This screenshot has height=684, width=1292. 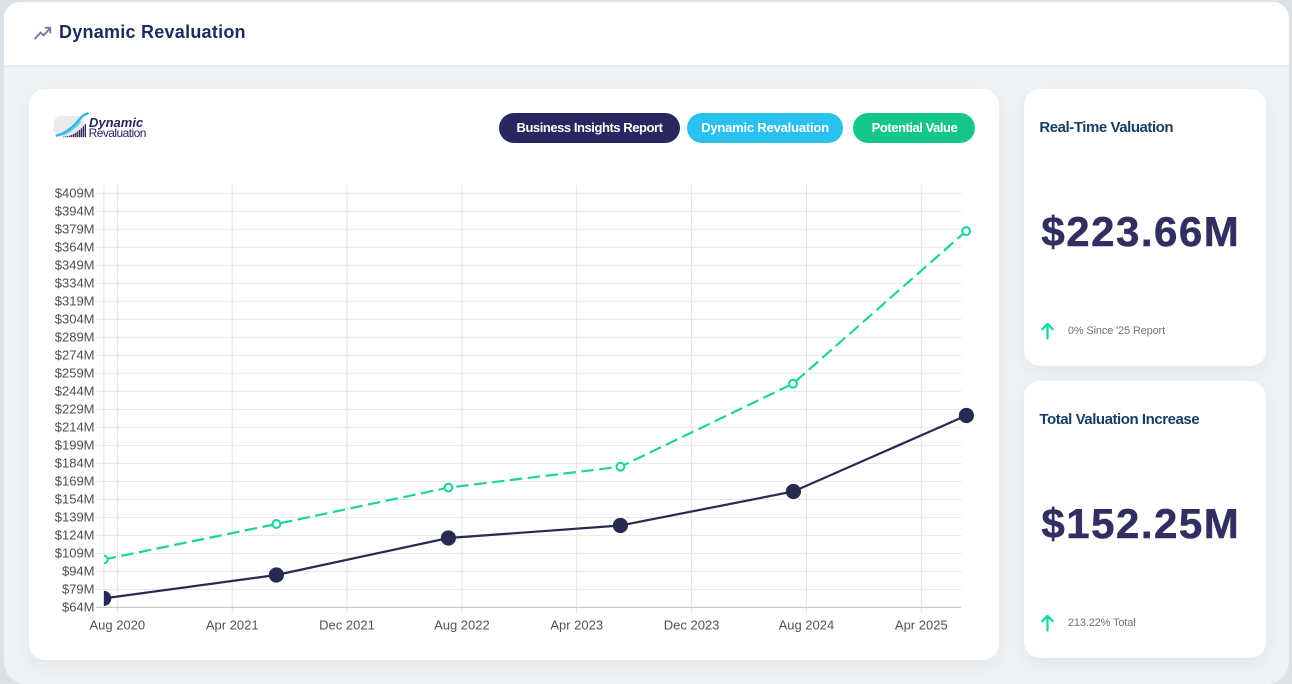 What do you see at coordinates (74, 373) in the screenshot?
I see `svg-text: $259M` at bounding box center [74, 373].